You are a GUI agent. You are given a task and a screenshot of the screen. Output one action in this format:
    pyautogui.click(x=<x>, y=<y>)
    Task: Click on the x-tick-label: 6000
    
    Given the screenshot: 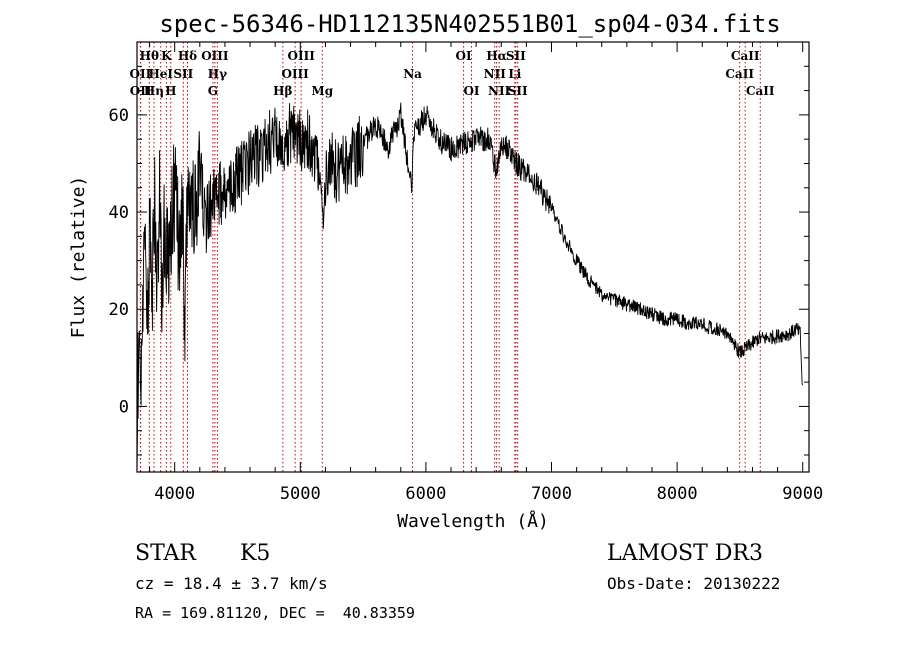 What is the action you would take?
    pyautogui.click(x=425, y=494)
    